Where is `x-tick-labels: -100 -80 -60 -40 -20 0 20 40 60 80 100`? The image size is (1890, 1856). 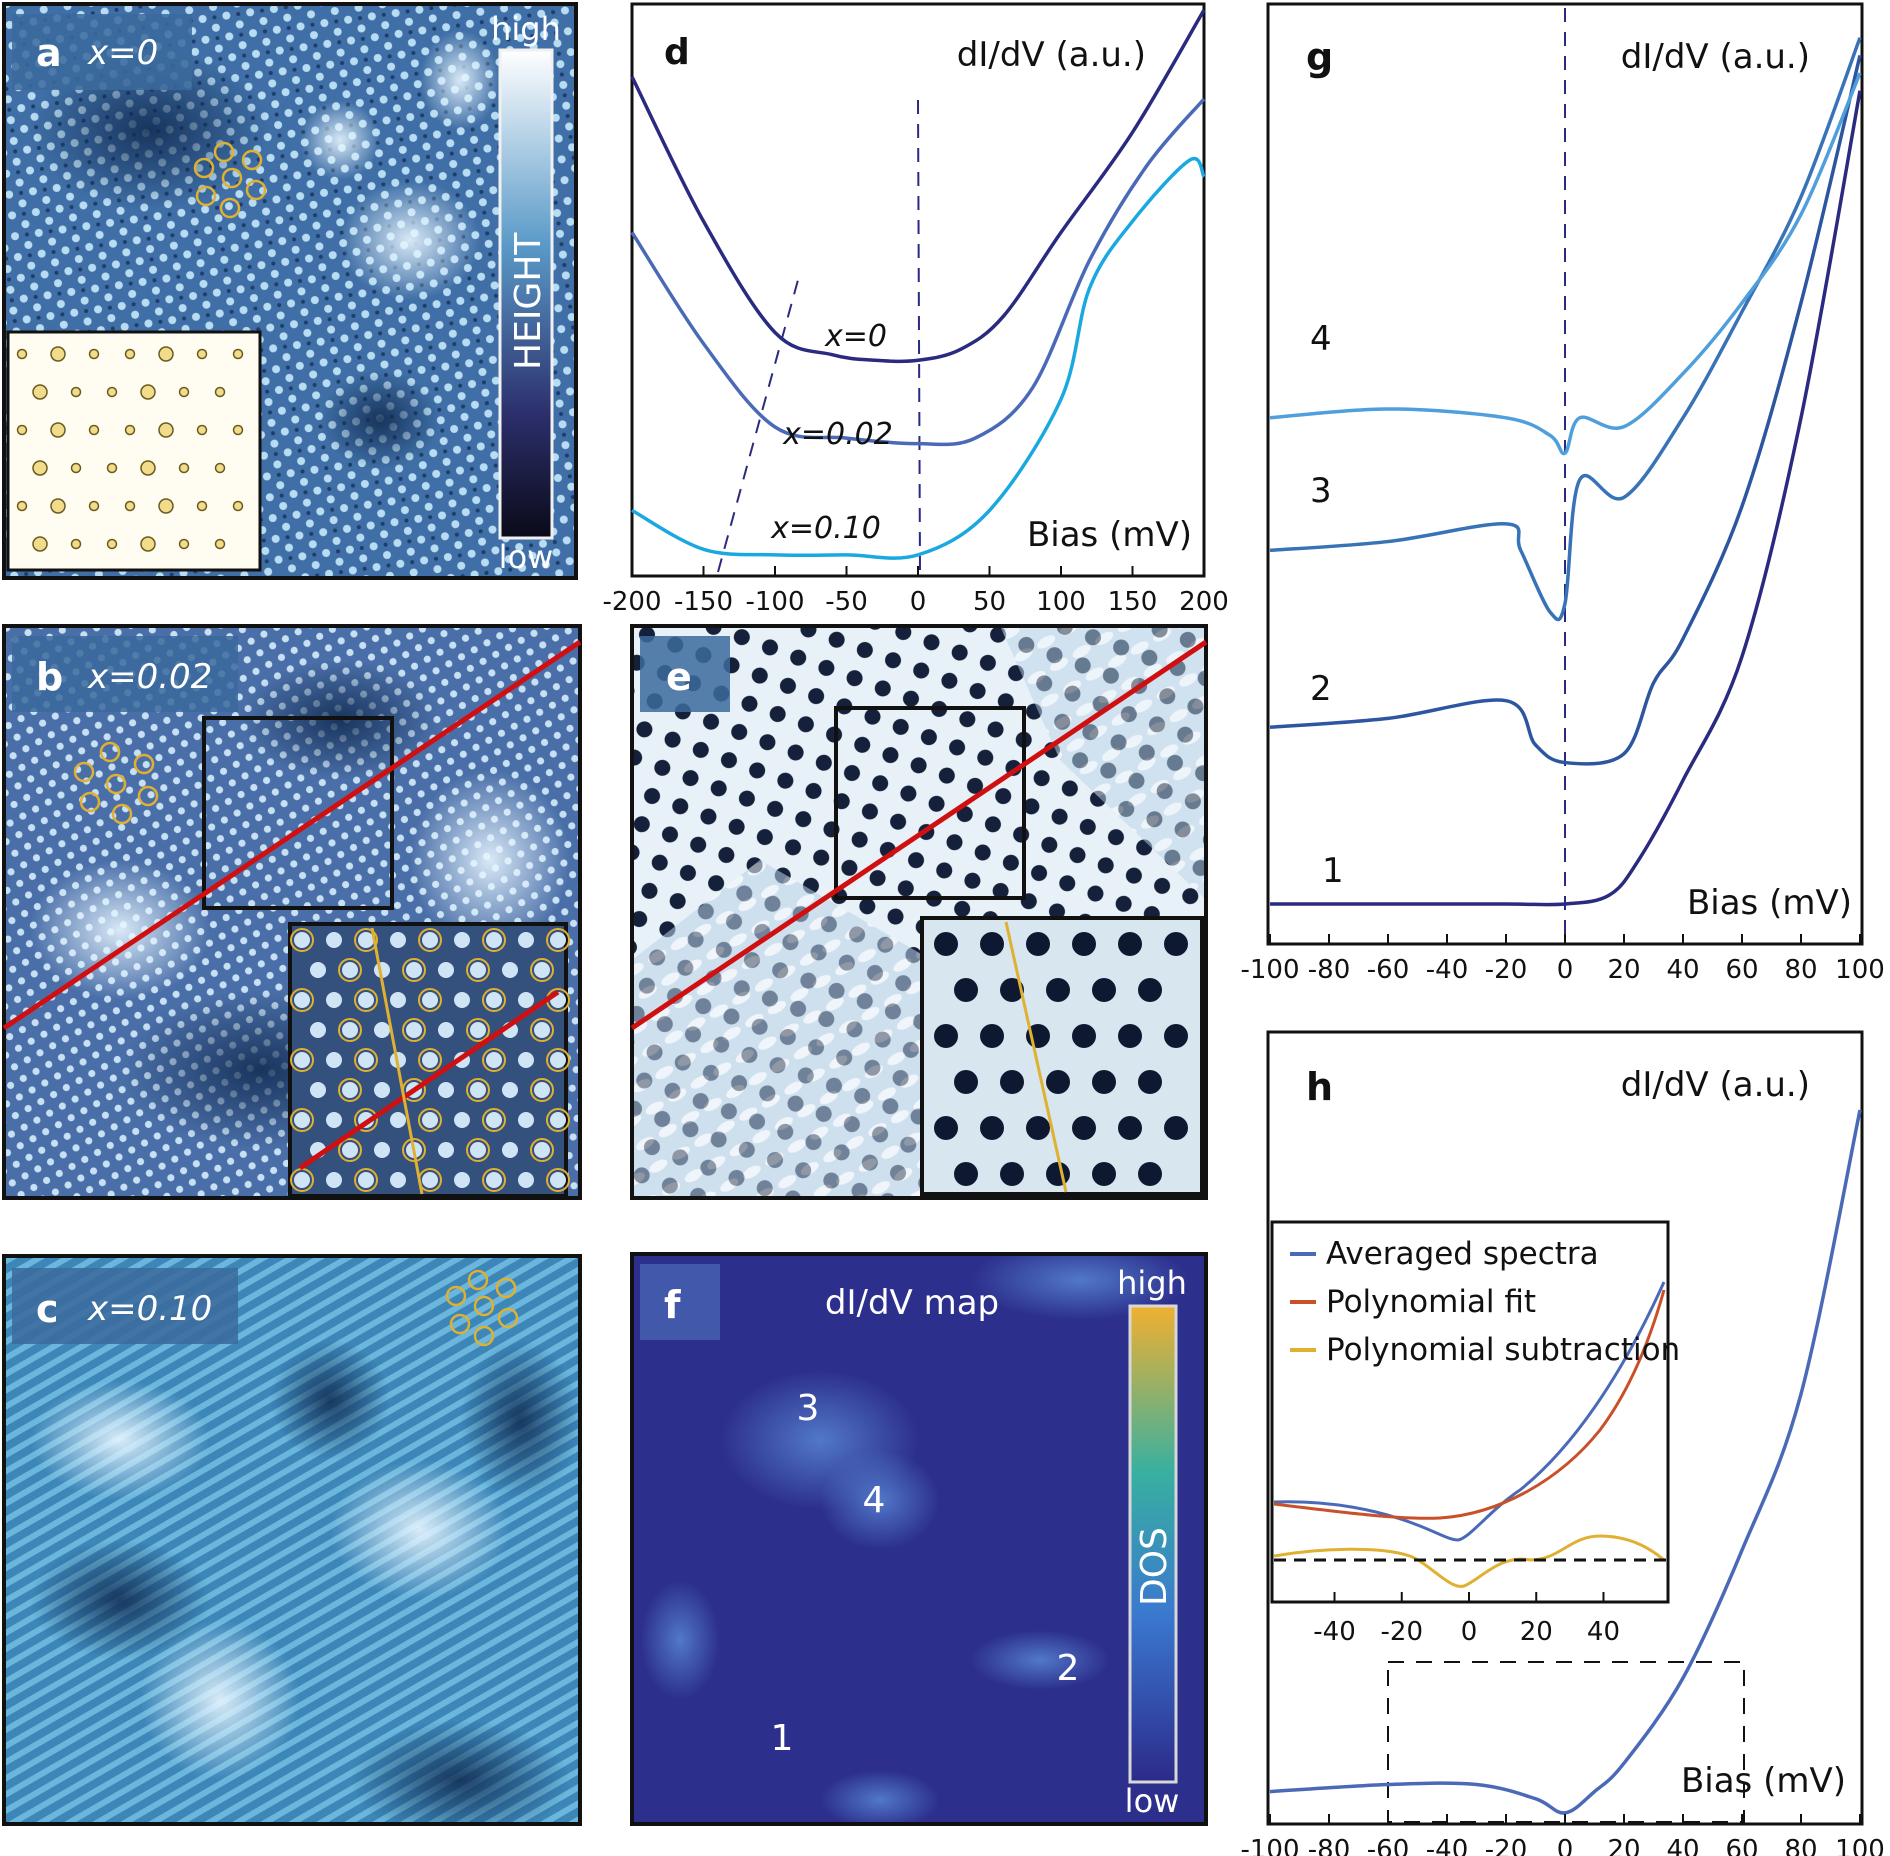 x-tick-labels: -100 -80 -60 -40 -20 0 20 40 60 80 100 is located at coordinates (1562, 1835).